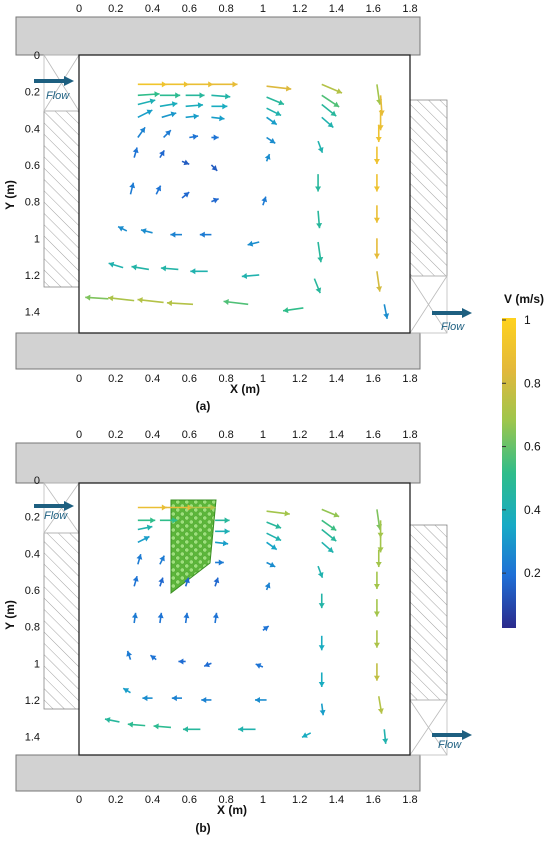  Describe the element at coordinates (532, 447) in the screenshot. I see `colorbar-tick-label: 0.6` at that location.